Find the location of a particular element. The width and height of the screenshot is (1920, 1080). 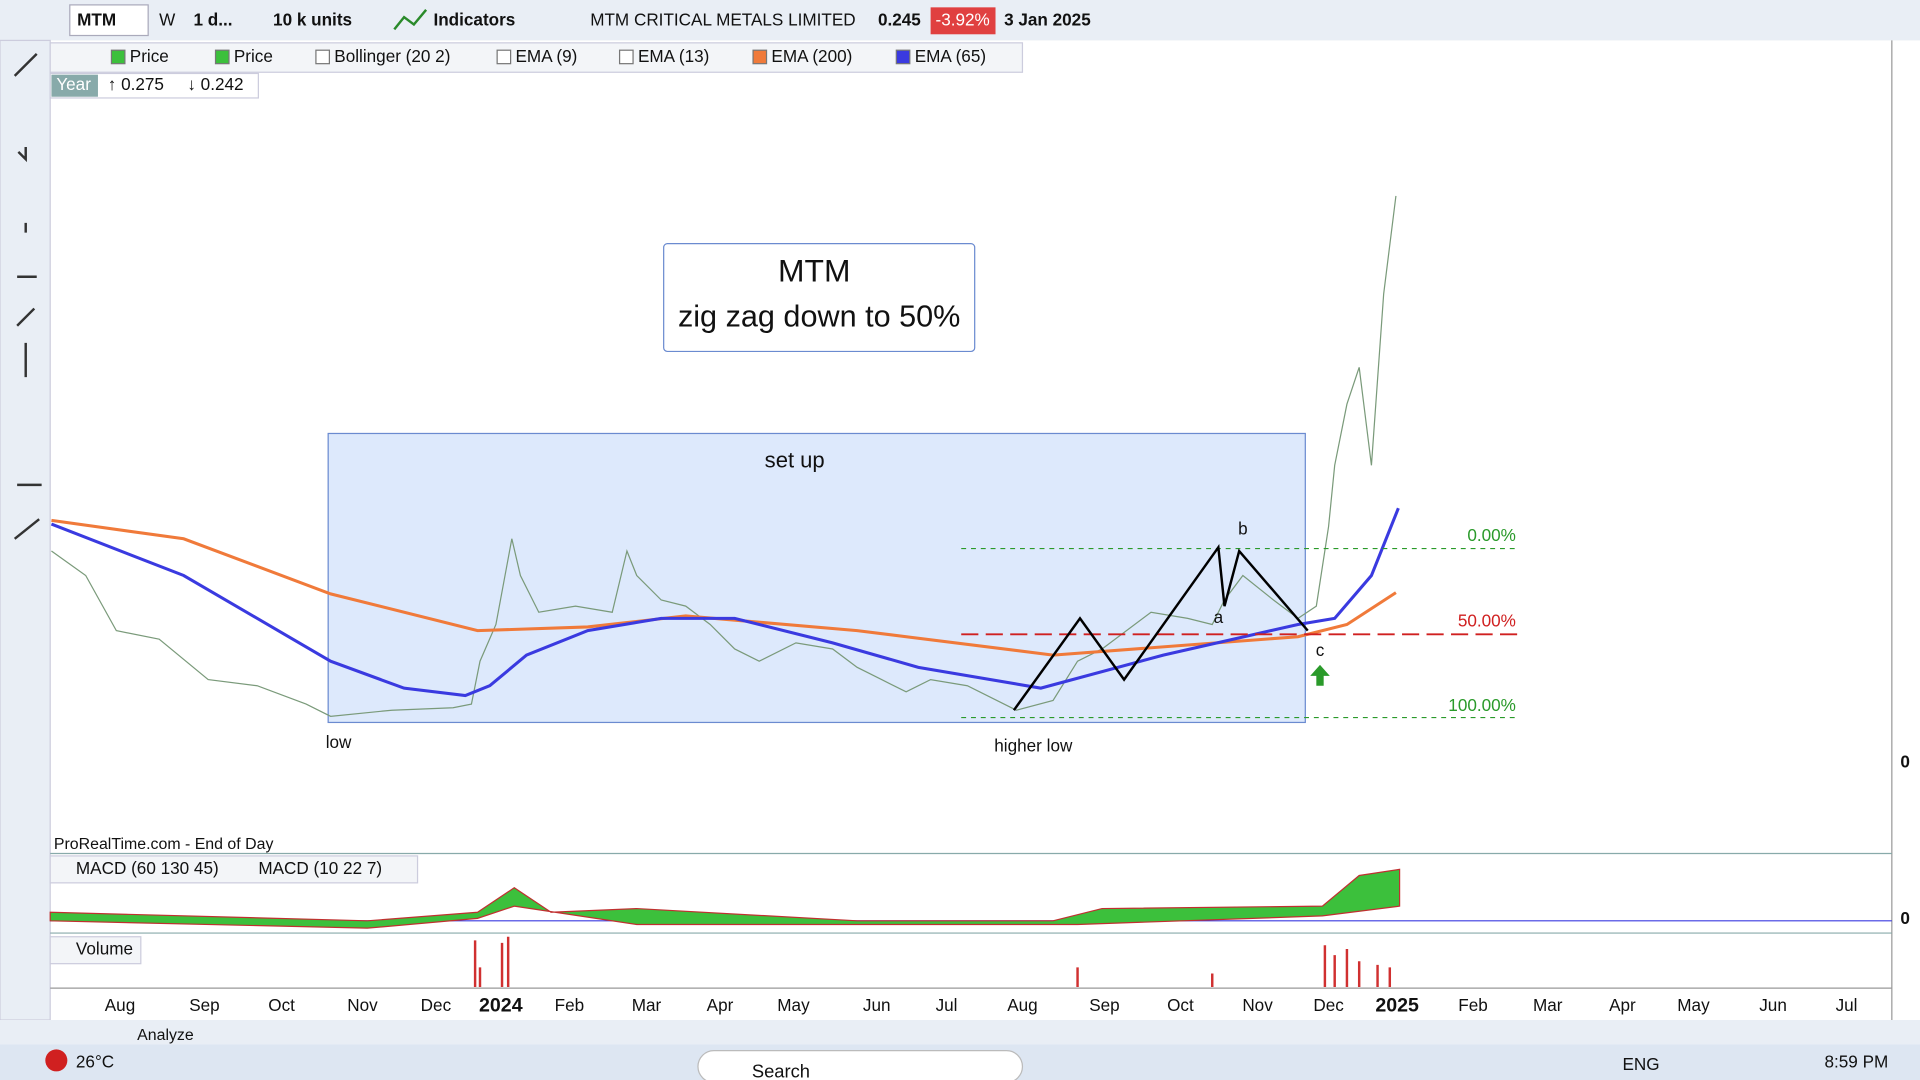

zigzag is located at coordinates (1160, 627).